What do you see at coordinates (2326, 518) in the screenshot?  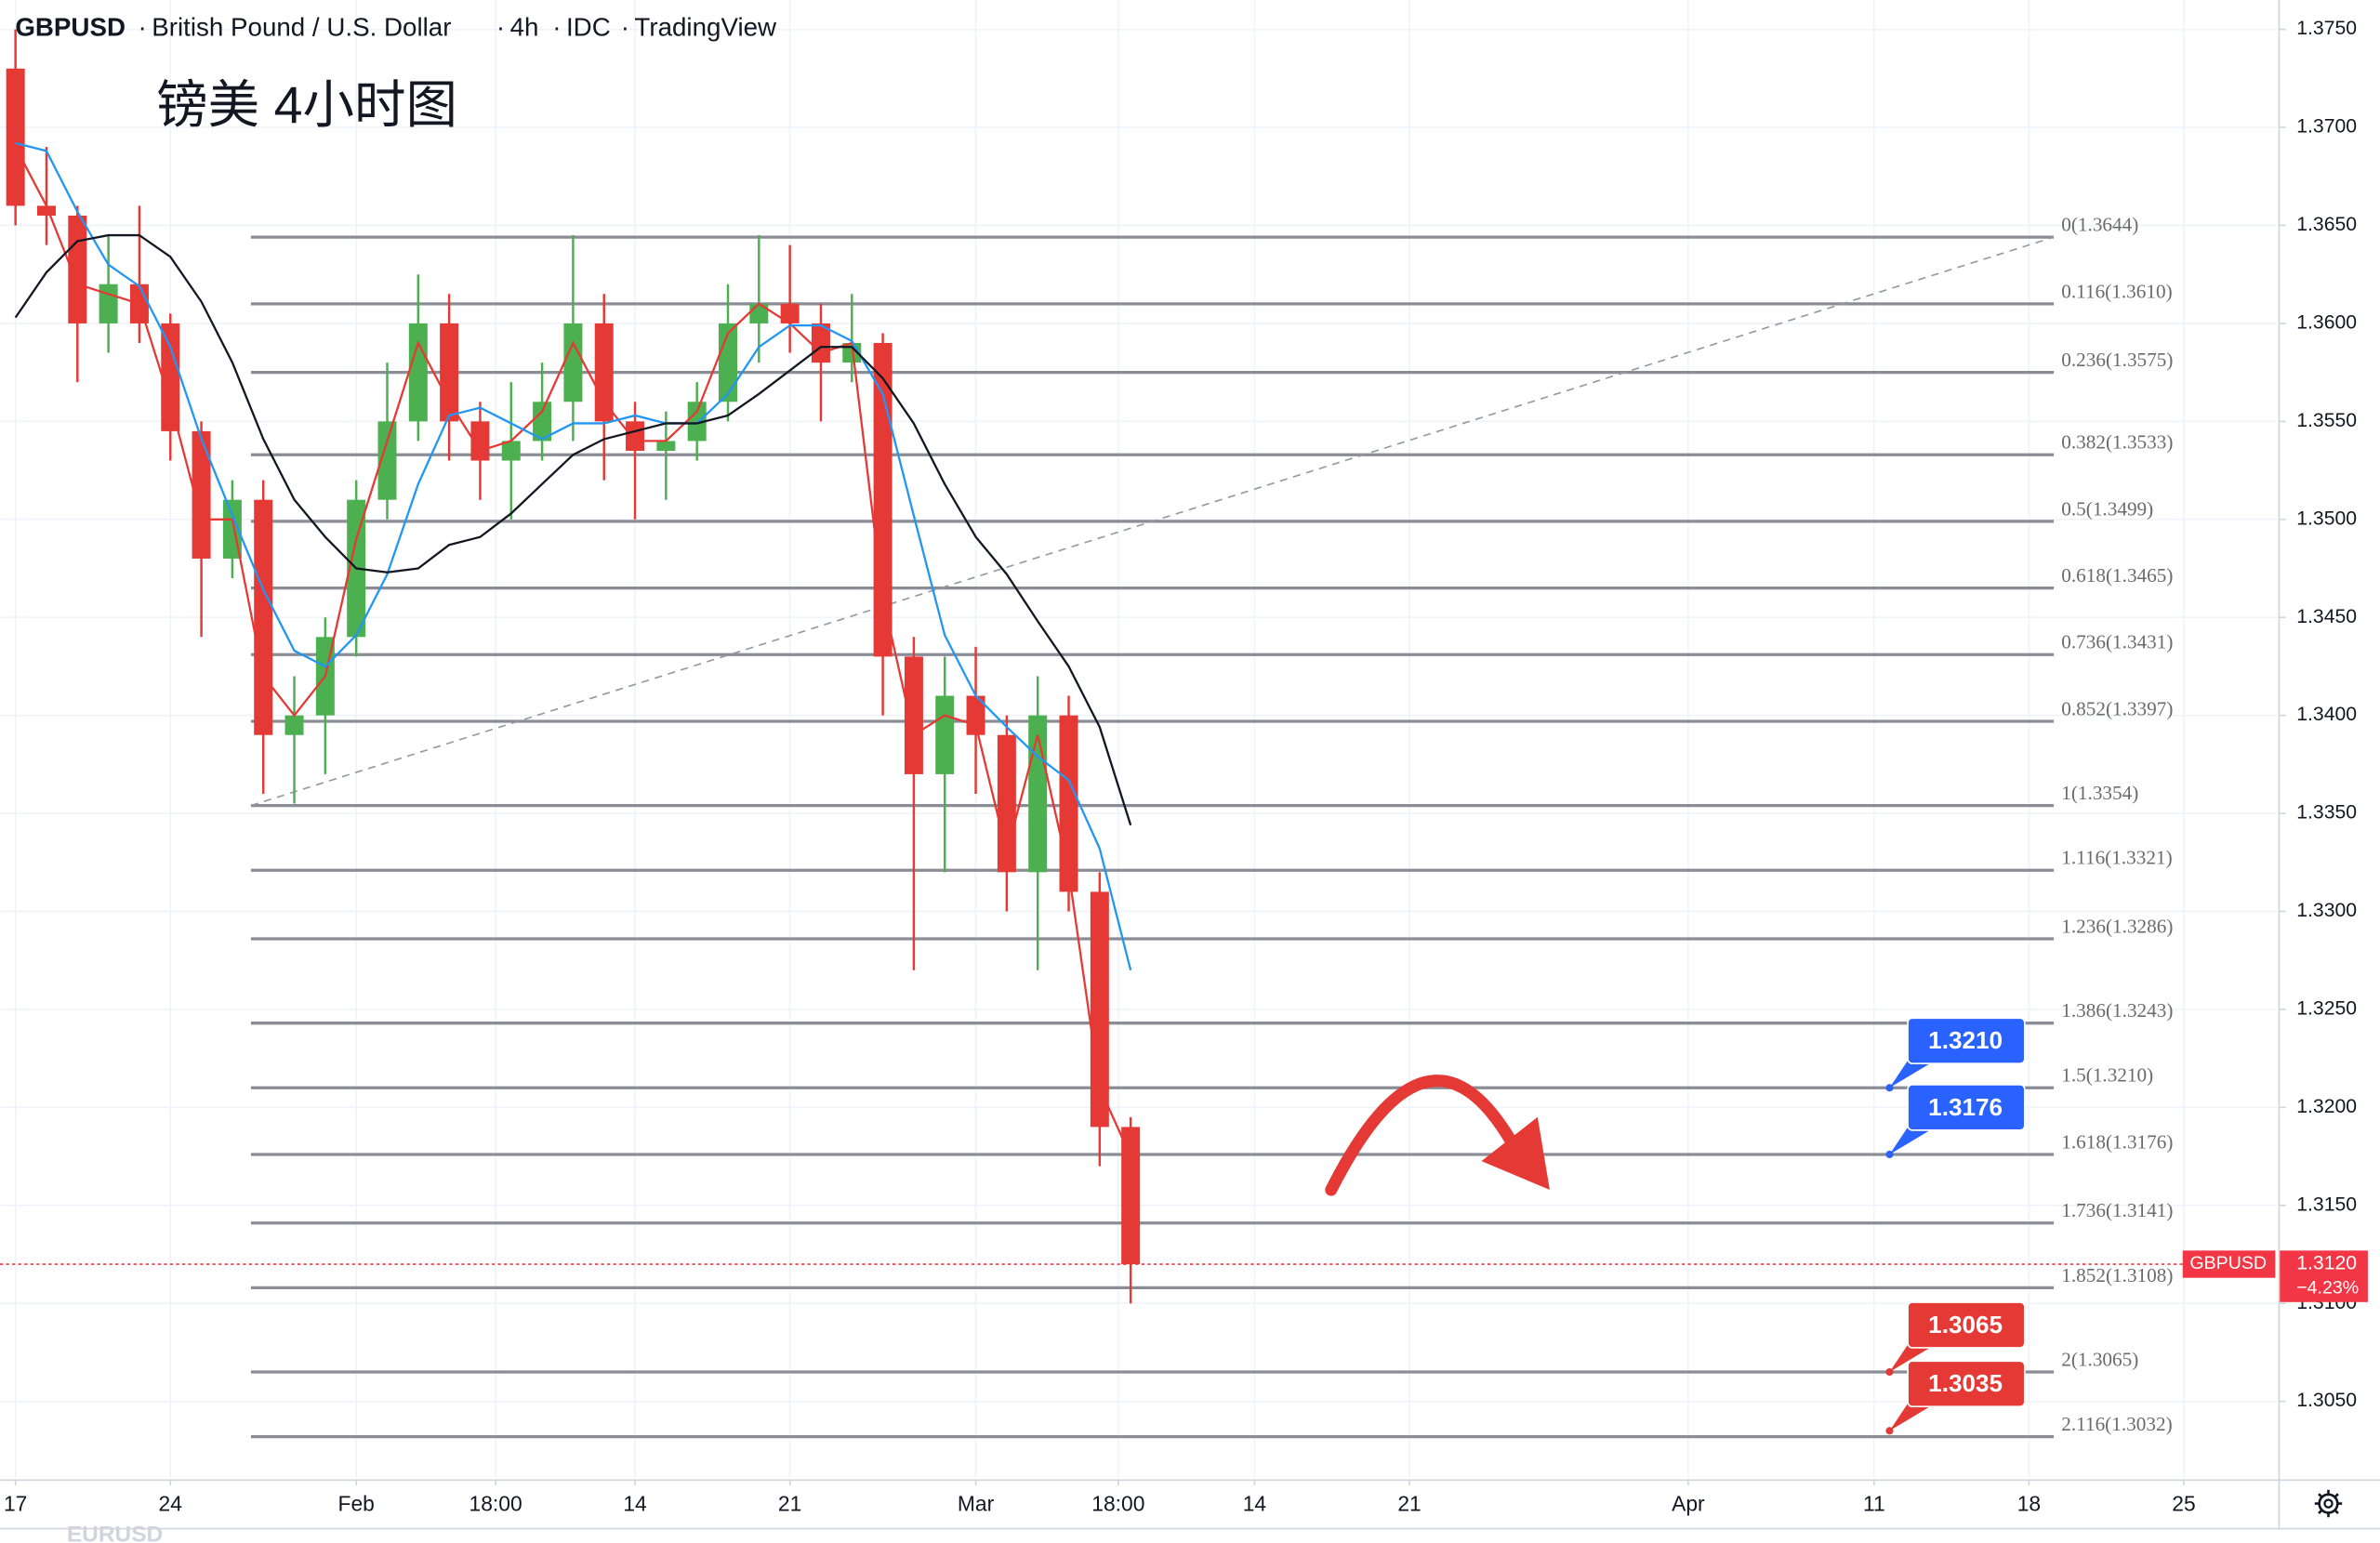 I see `y-tick-label: 1.3500` at bounding box center [2326, 518].